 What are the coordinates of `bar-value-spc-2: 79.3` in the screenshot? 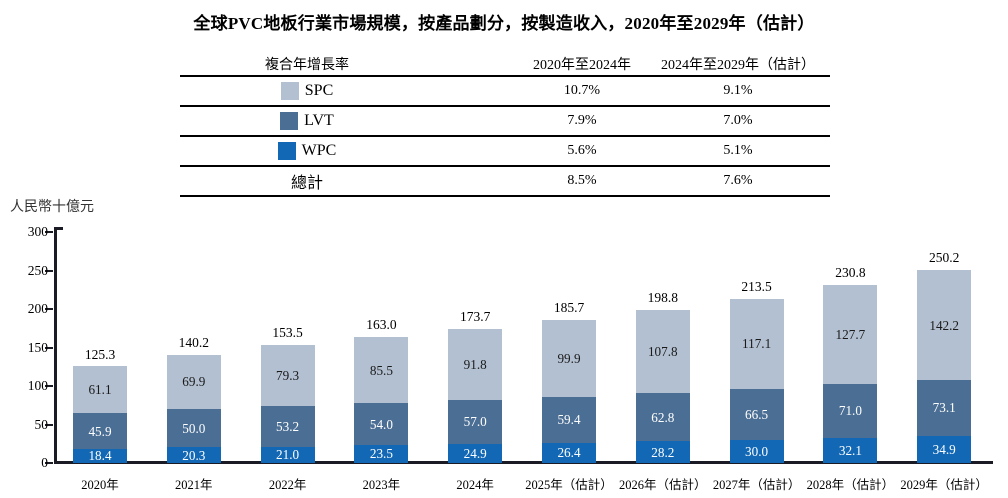 It's located at (288, 375).